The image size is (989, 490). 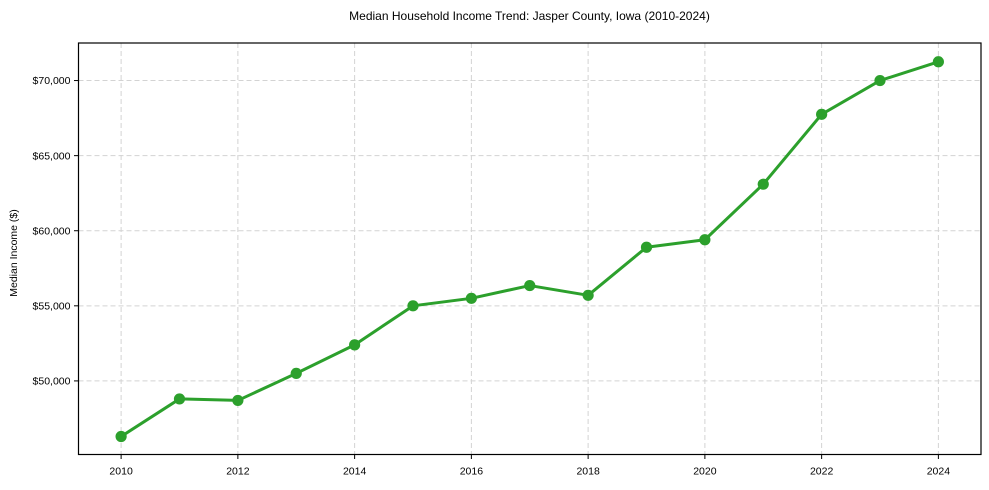 What do you see at coordinates (355, 472) in the screenshot?
I see `x-tick-label: 2014` at bounding box center [355, 472].